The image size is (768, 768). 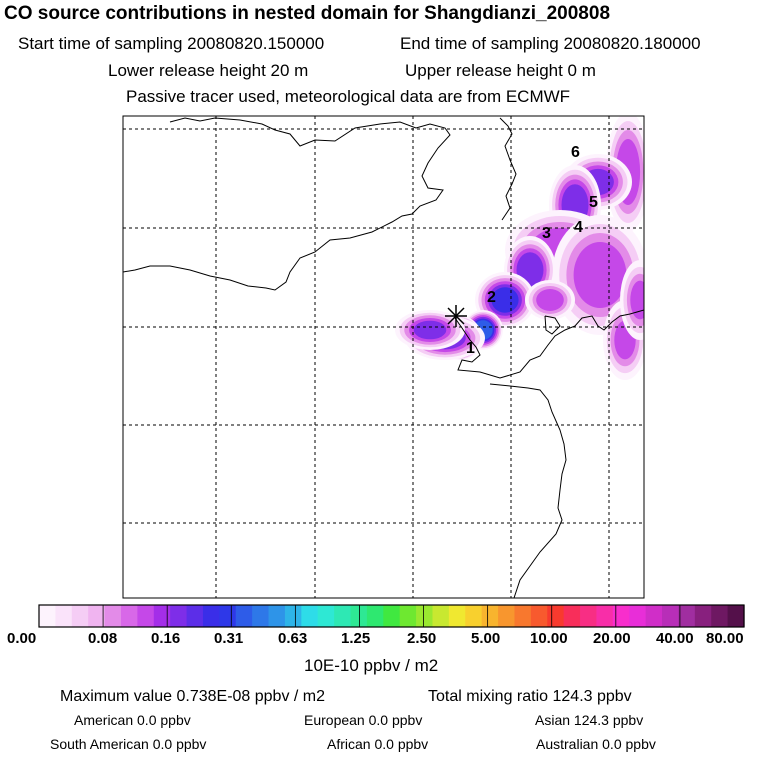 What do you see at coordinates (208, 70) in the screenshot?
I see `lower-release-label: Lower release height 20 m` at bounding box center [208, 70].